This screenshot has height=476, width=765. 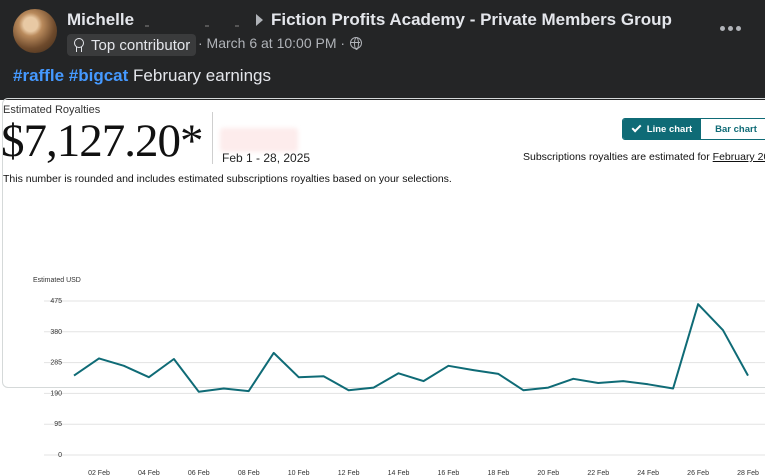 What do you see at coordinates (669, 129) in the screenshot?
I see `line-chart-label: Line chart` at bounding box center [669, 129].